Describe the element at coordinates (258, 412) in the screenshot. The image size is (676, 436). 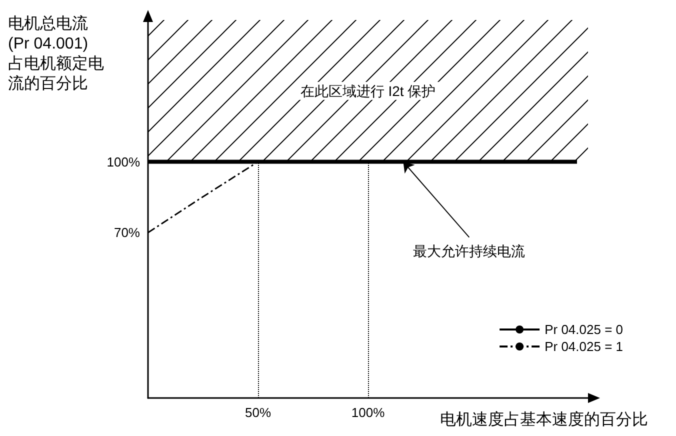
I see `x-tick-label: 50%` at that location.